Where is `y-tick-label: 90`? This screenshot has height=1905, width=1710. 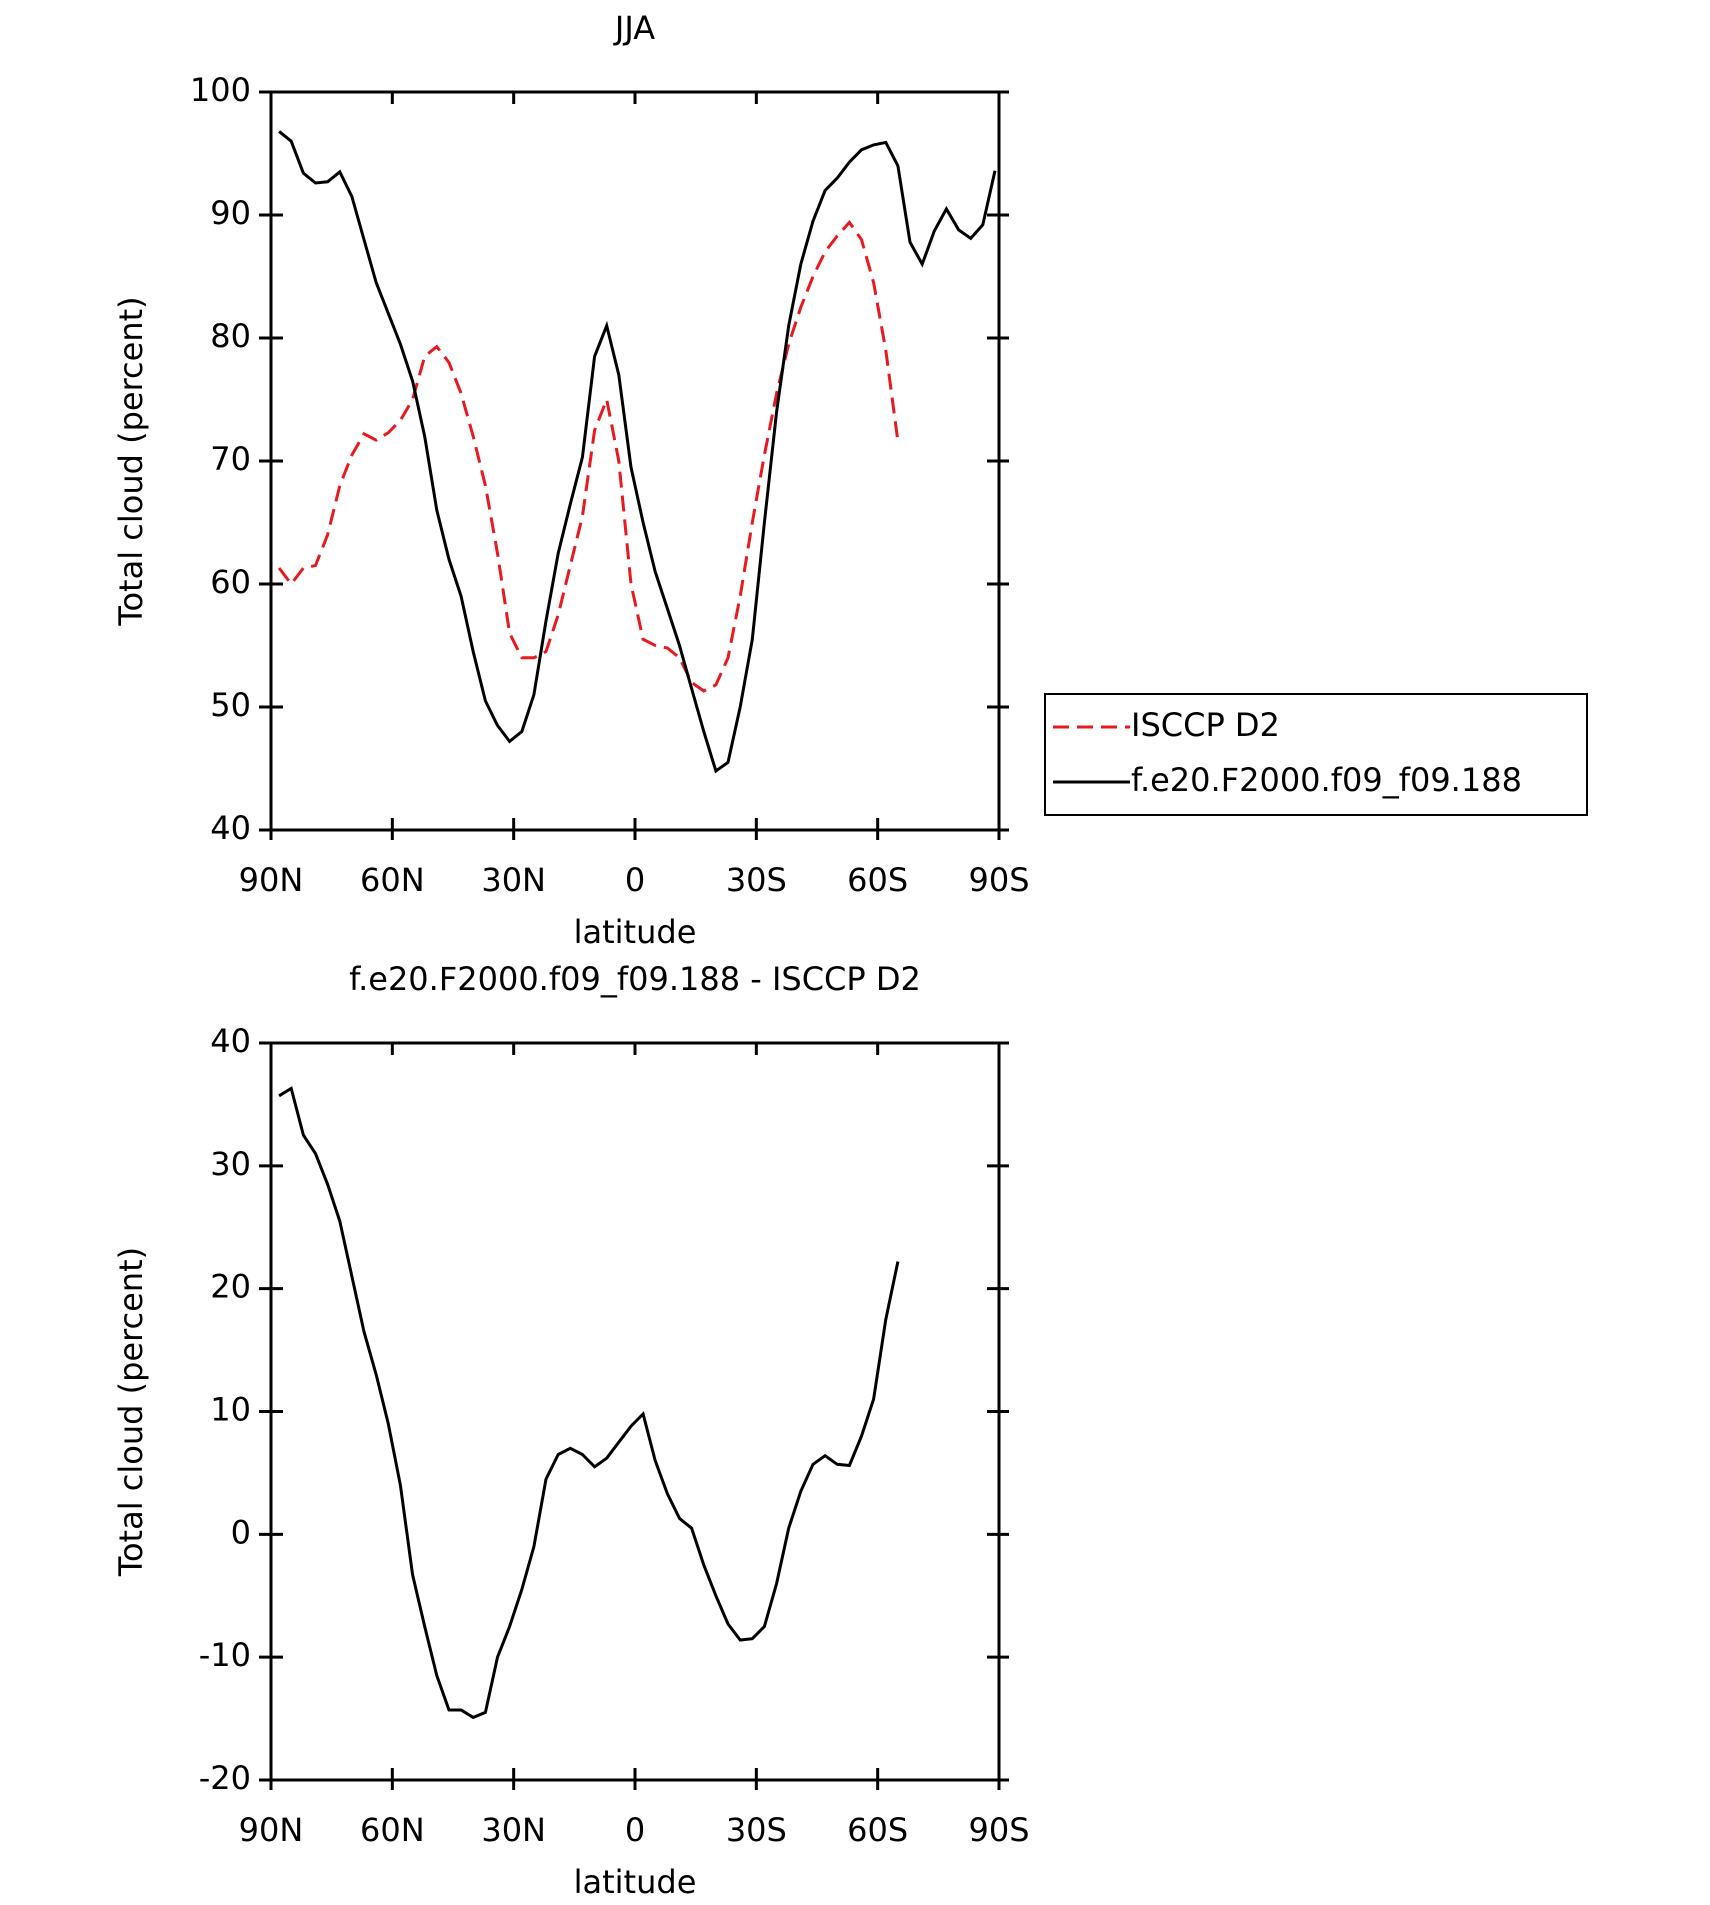 y-tick-label: 90 is located at coordinates (230, 213).